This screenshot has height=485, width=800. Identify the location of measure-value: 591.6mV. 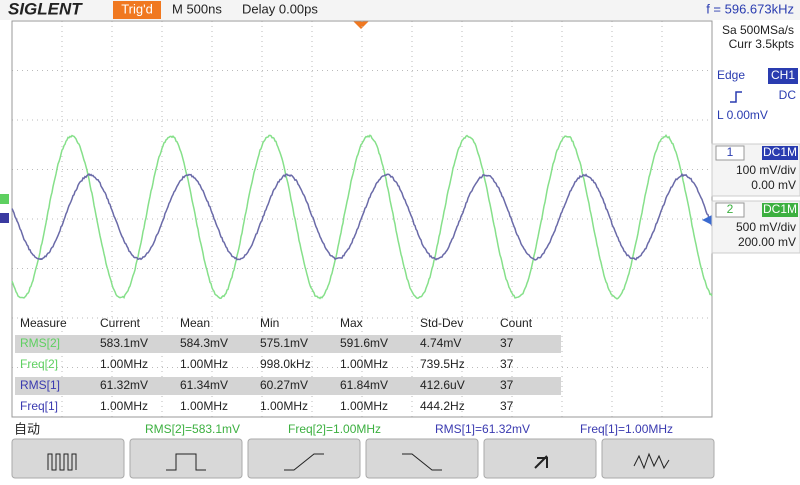
(364, 343).